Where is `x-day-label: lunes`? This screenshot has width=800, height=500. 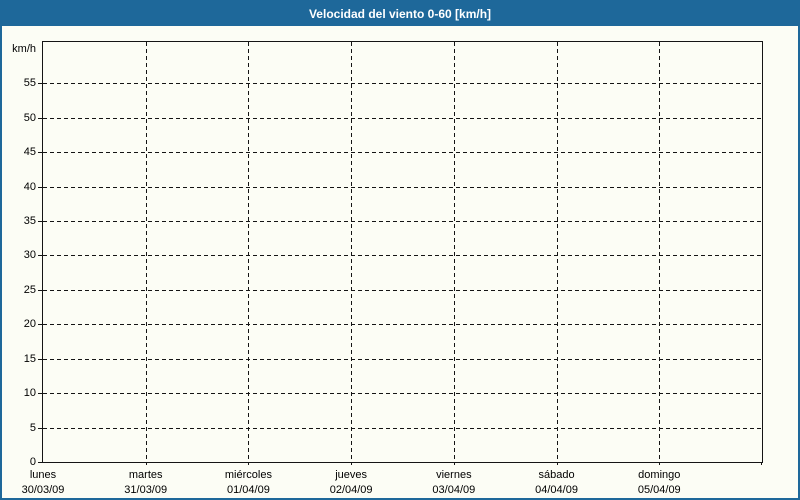
x-day-label: lunes is located at coordinates (43, 475).